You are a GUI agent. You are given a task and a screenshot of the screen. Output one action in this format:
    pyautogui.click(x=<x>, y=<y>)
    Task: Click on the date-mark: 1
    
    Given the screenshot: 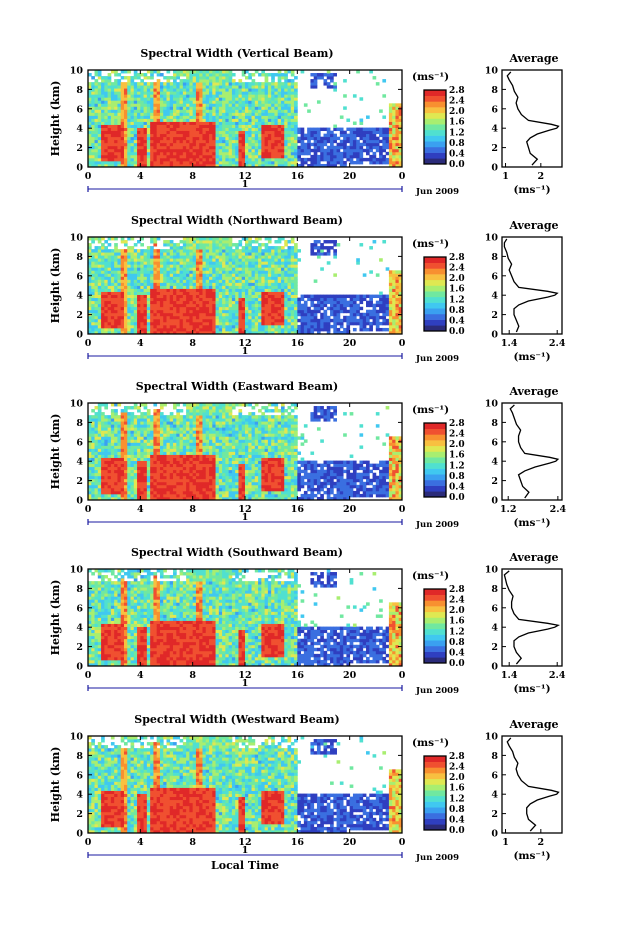 What is the action you would take?
    pyautogui.click(x=245, y=184)
    